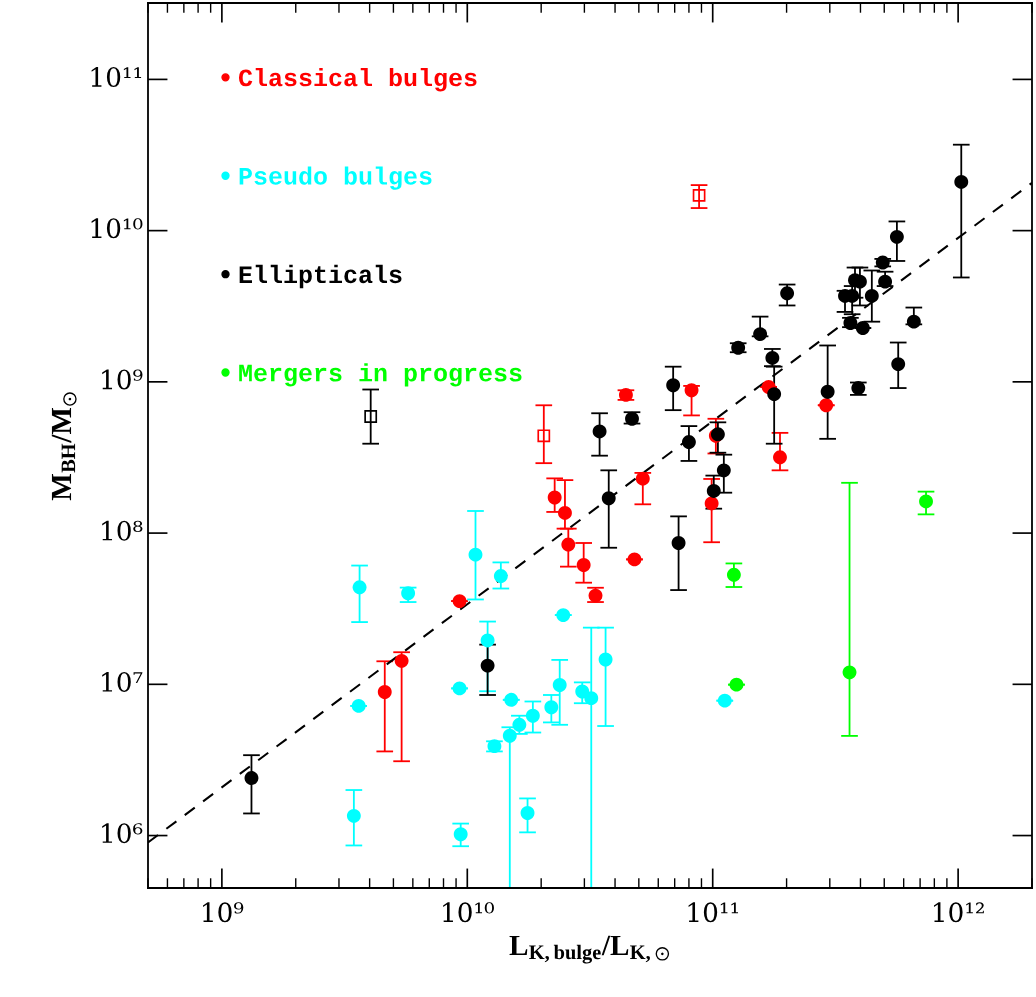 Image resolution: width=1036 pixels, height=997 pixels. Describe the element at coordinates (117, 228) in the screenshot. I see `y-tick-label: 10¹⁰` at that location.